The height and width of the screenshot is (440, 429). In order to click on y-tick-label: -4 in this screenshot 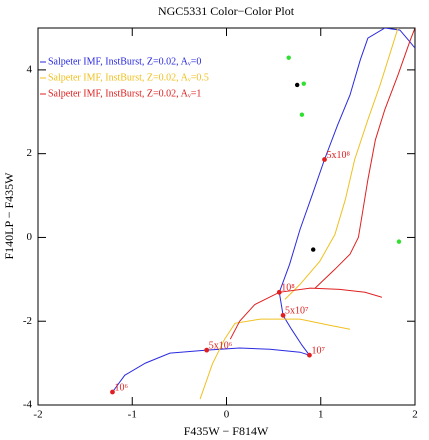, I will do `click(28, 405)`.